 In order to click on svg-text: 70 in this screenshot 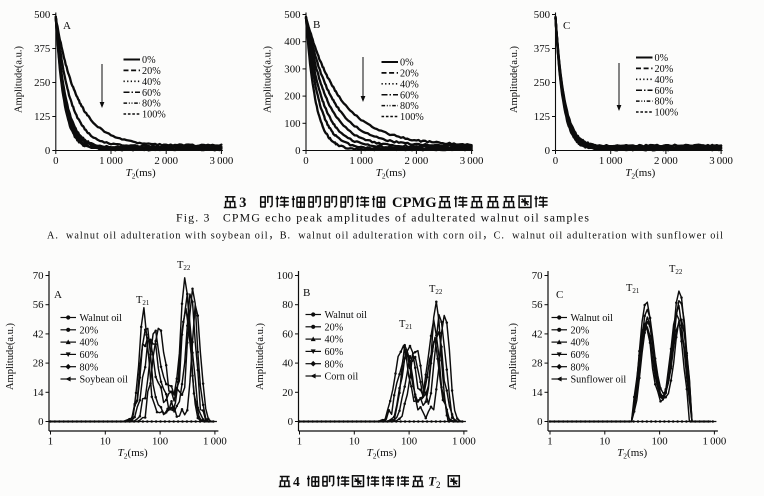, I will do `click(537, 276)`.